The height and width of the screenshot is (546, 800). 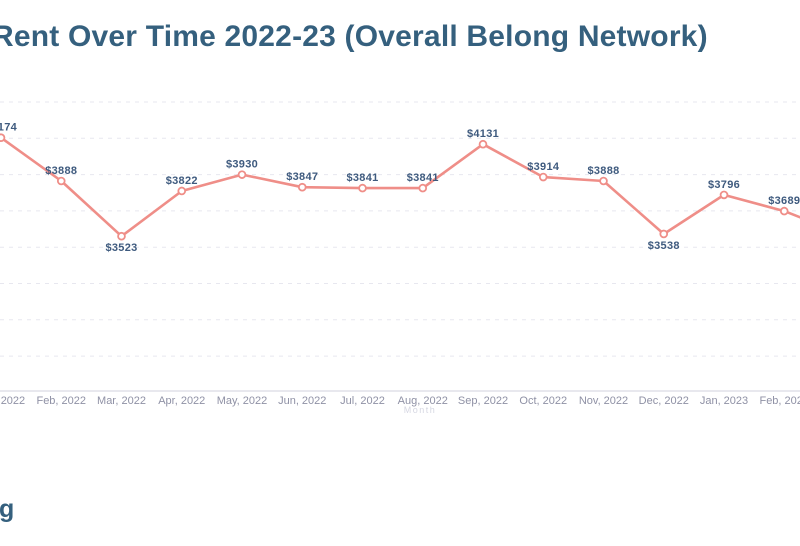 I want to click on data-point-label: $3538, so click(x=664, y=246).